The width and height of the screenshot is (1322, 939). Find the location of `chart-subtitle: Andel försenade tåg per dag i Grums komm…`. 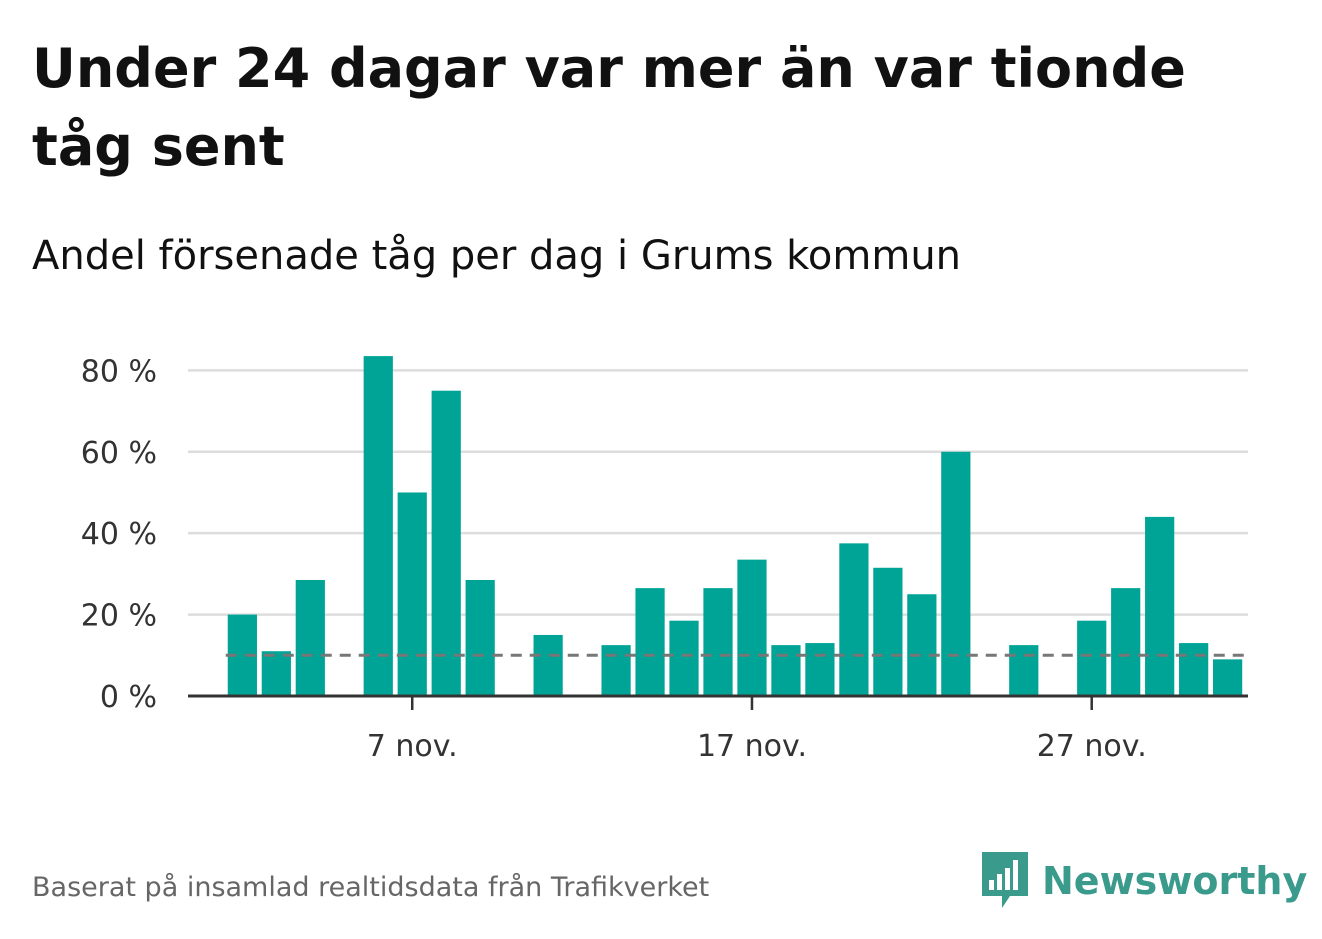

chart-subtitle: Andel försenade tåg per dag i Grums komm… is located at coordinates (497, 256).